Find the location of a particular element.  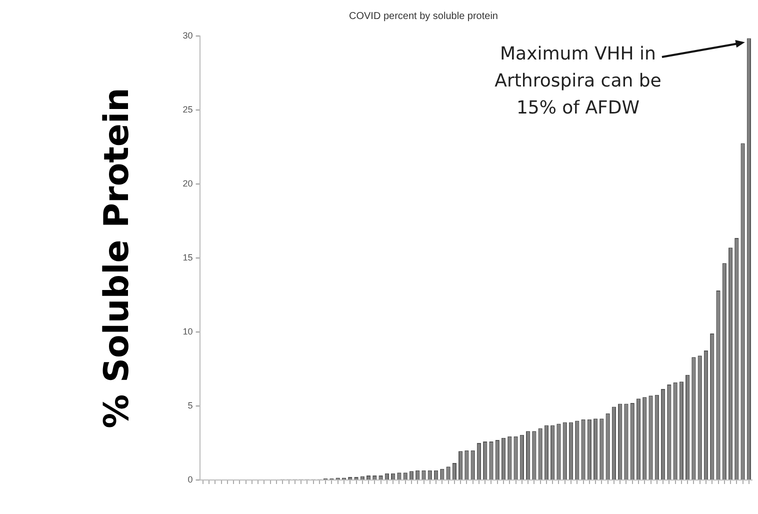

y-axis-title: % Soluble Protein is located at coordinates (117, 258).